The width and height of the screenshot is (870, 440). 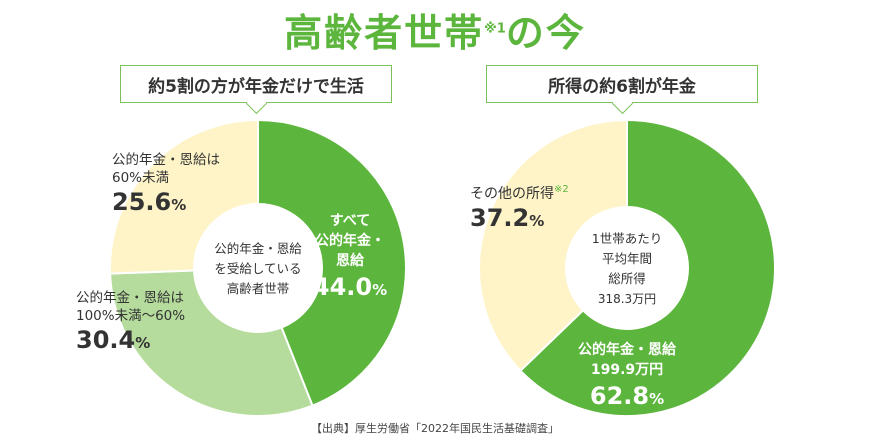 I want to click on pie-1-slice-0-label: 199.9万円, so click(x=627, y=370).